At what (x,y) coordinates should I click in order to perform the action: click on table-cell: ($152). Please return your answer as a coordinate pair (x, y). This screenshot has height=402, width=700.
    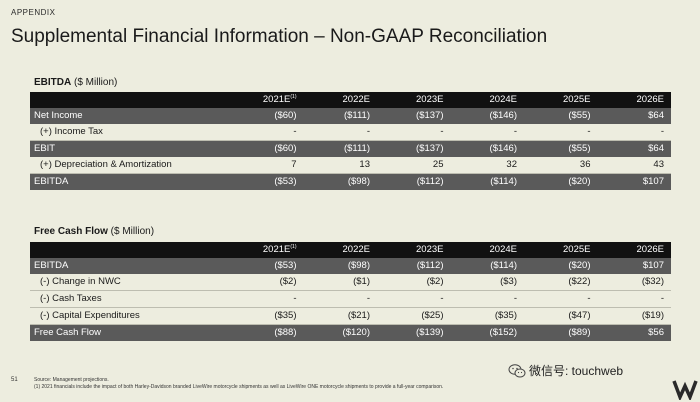
    Looking at the image, I should click on (487, 332).